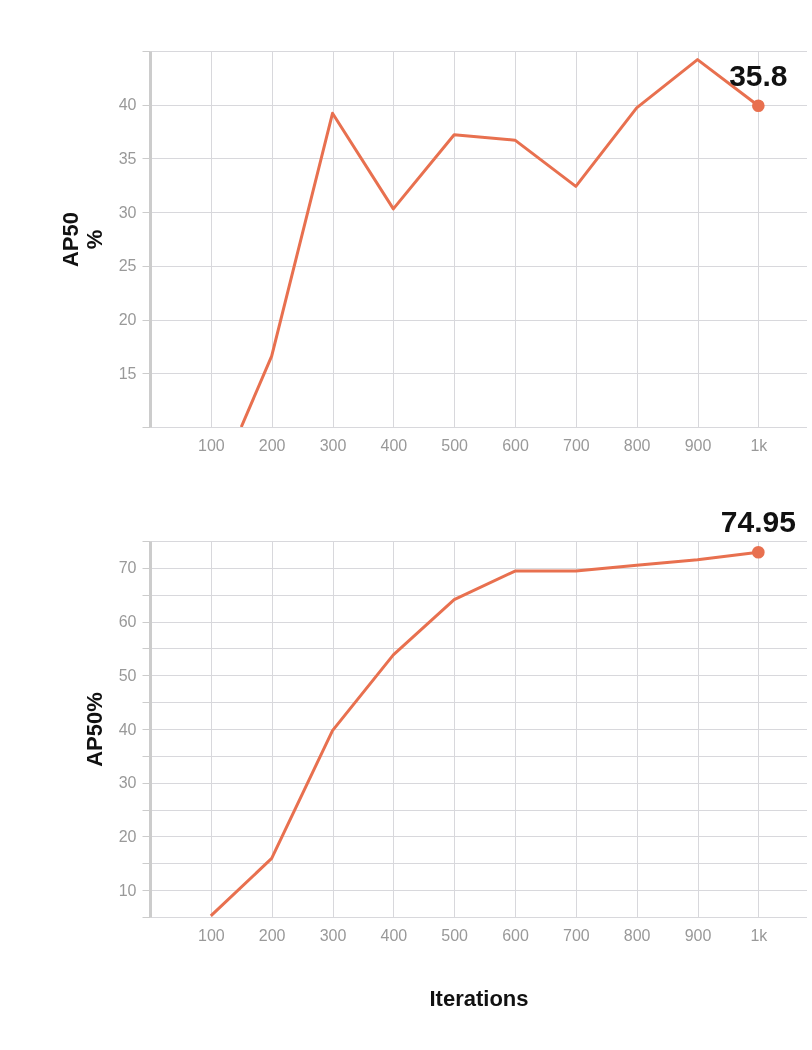 This screenshot has width=812, height=1050. Describe the element at coordinates (127, 158) in the screenshot. I see `y-tick-label: 35` at that location.